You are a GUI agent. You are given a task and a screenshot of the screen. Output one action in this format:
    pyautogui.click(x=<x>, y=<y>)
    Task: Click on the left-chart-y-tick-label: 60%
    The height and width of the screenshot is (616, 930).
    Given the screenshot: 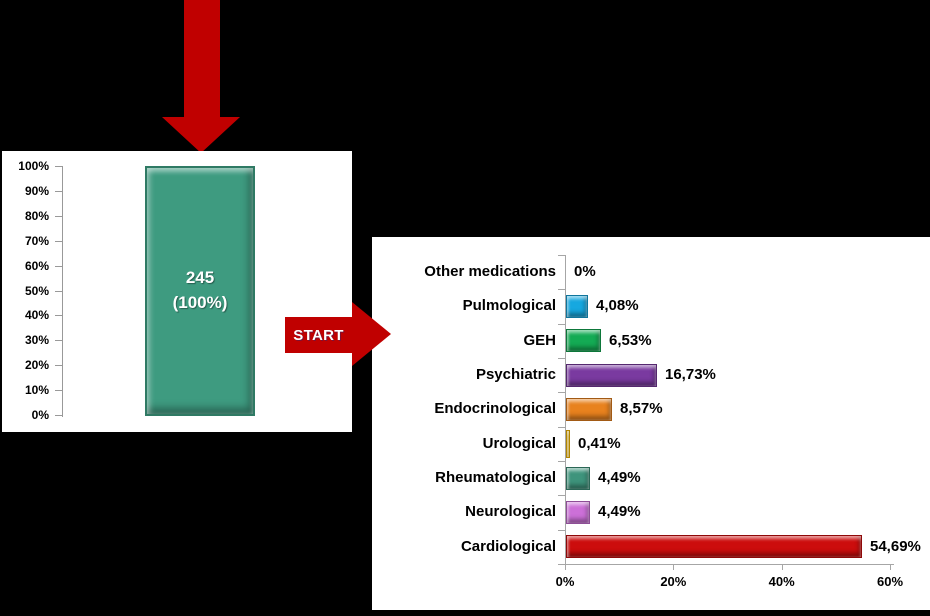 What is the action you would take?
    pyautogui.click(x=36, y=265)
    